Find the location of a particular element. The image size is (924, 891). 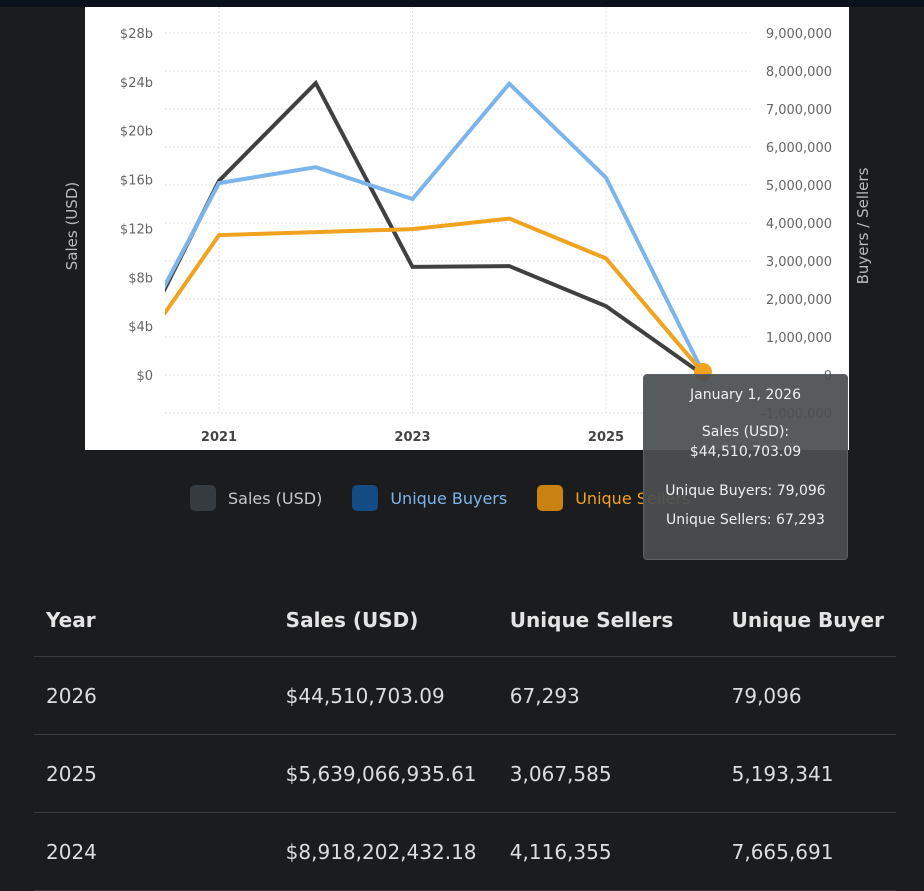

cell-sellers: 67,293 is located at coordinates (609, 696).